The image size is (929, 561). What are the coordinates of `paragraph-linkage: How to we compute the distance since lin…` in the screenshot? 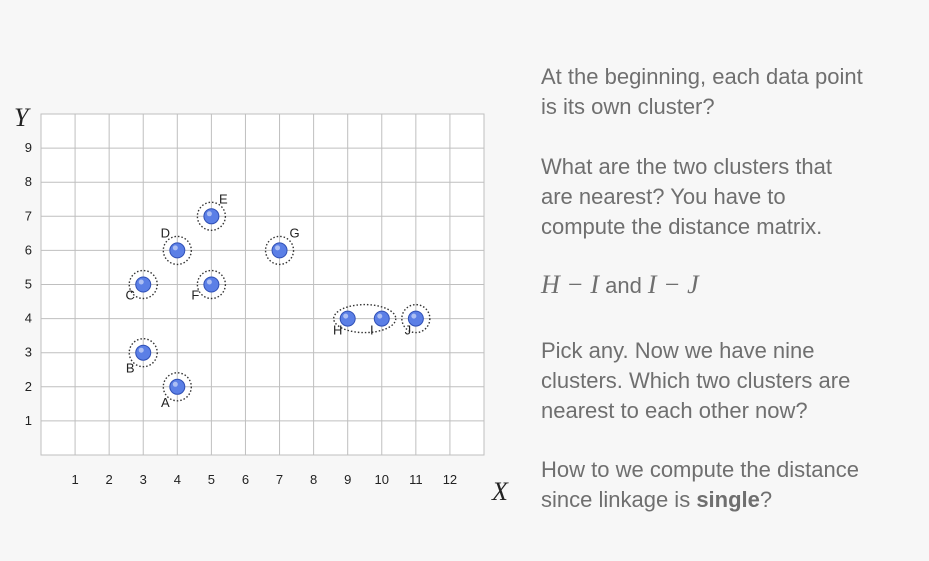 It's located at (700, 485).